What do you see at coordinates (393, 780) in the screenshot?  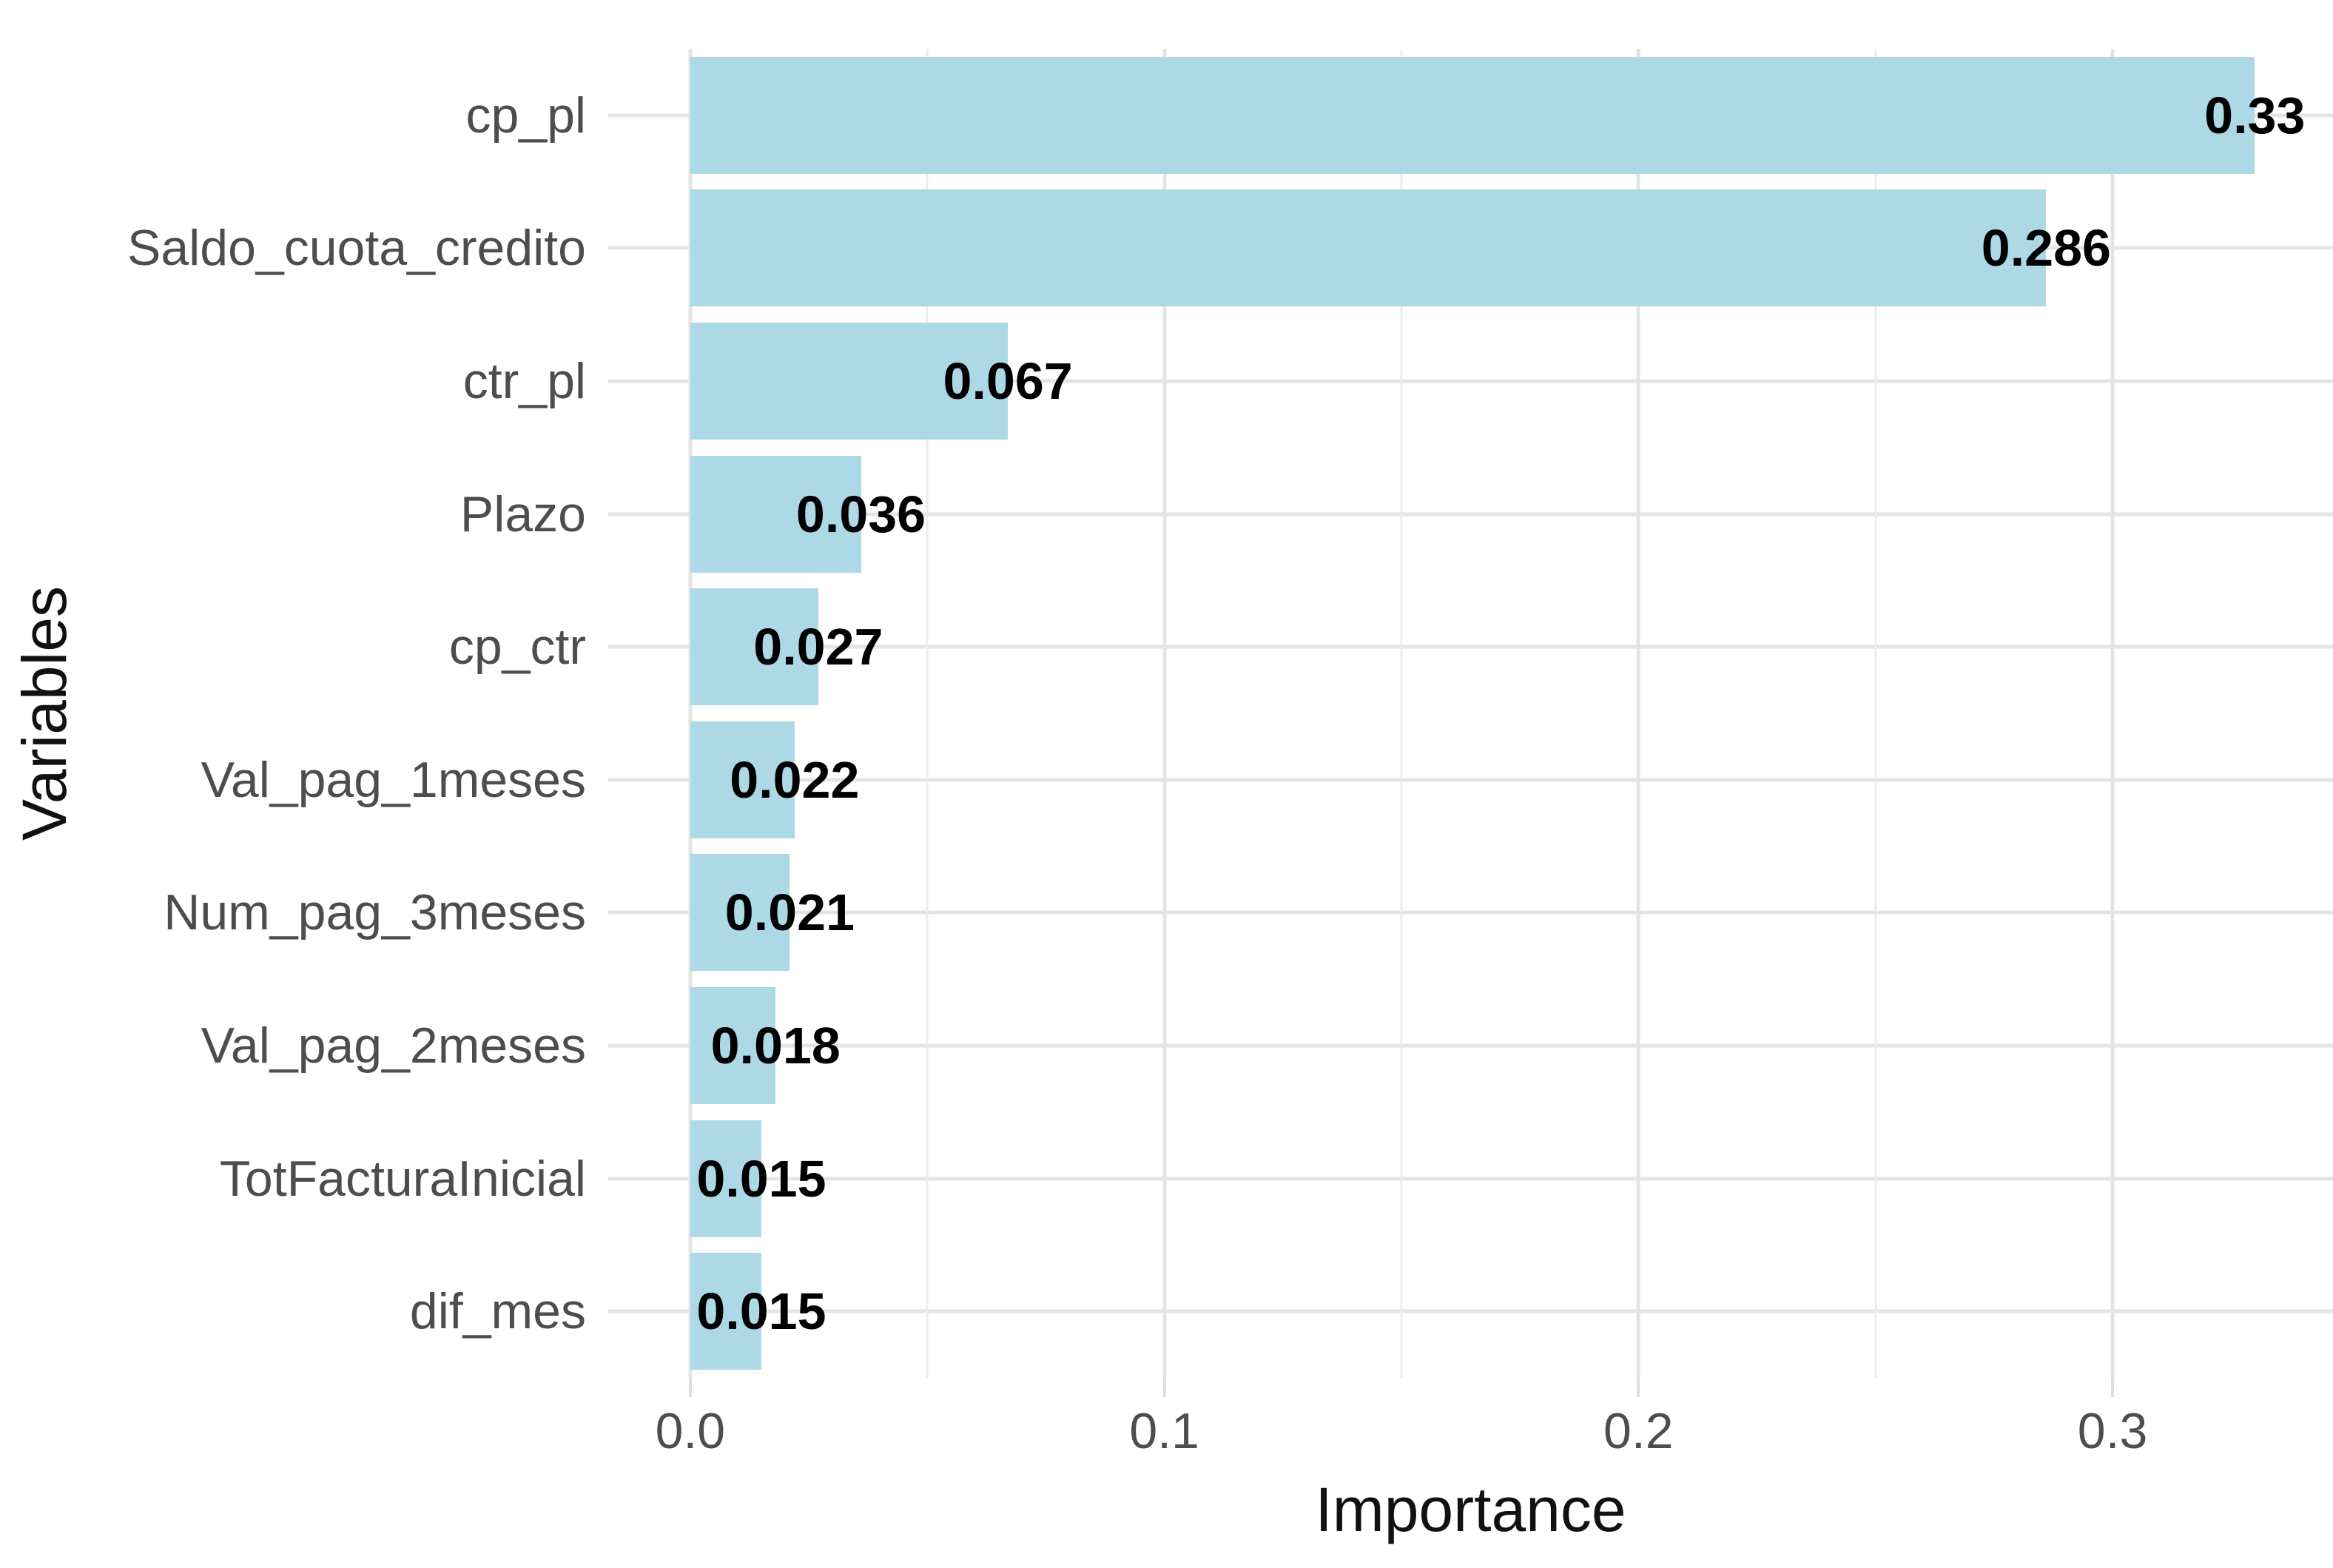 I see `y-tick-label: Val_pag_1meses` at bounding box center [393, 780].